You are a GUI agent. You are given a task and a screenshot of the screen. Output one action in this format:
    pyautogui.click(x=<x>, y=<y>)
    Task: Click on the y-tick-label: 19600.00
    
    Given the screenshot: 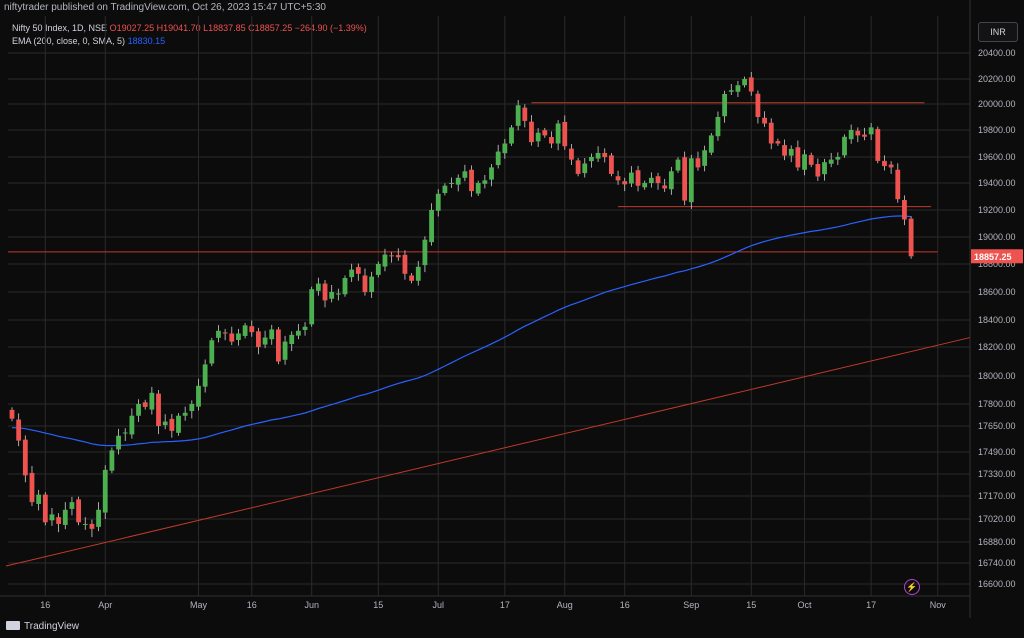 What is the action you would take?
    pyautogui.click(x=997, y=157)
    